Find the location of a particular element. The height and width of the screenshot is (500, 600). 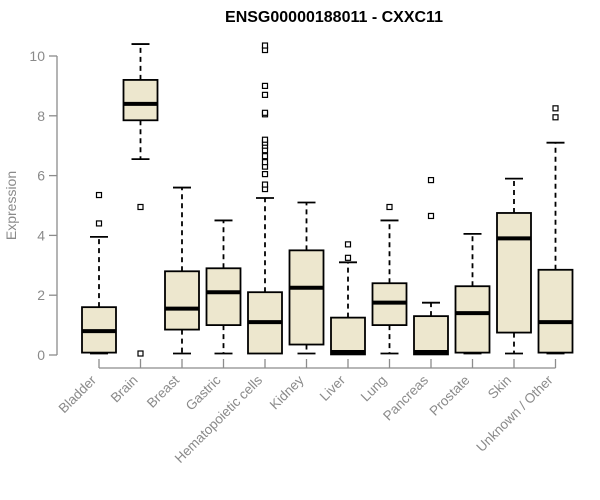

boxplot-gastric is located at coordinates (223, 287).